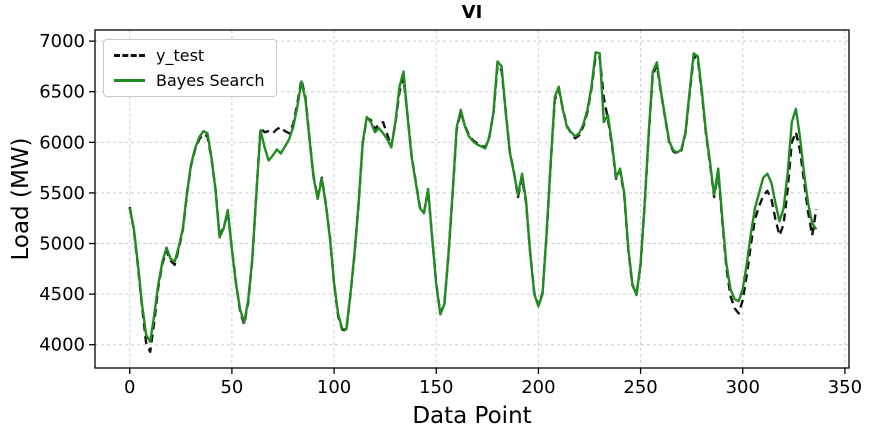  What do you see at coordinates (210, 80) in the screenshot?
I see `legend-label: Bayes Search` at bounding box center [210, 80].